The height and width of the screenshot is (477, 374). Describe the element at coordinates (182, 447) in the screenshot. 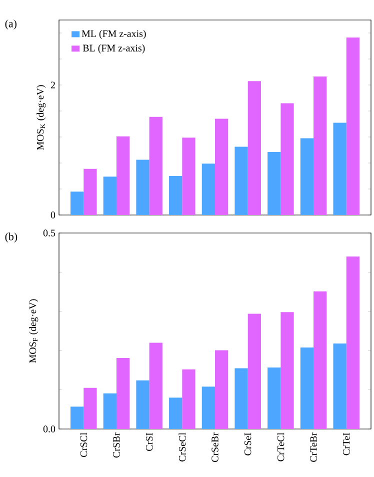

I see `x-tick-label: CrSeCl` at that location.